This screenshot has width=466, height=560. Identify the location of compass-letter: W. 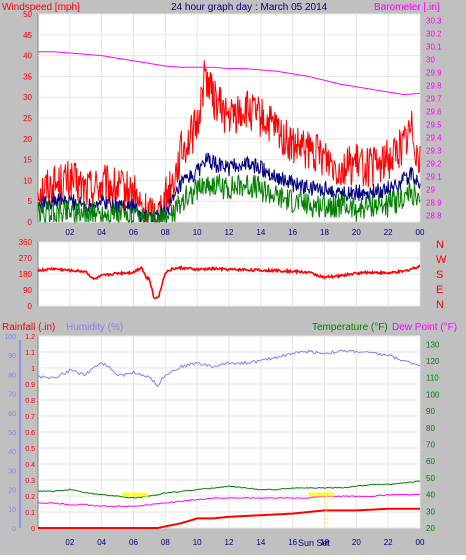
(441, 260).